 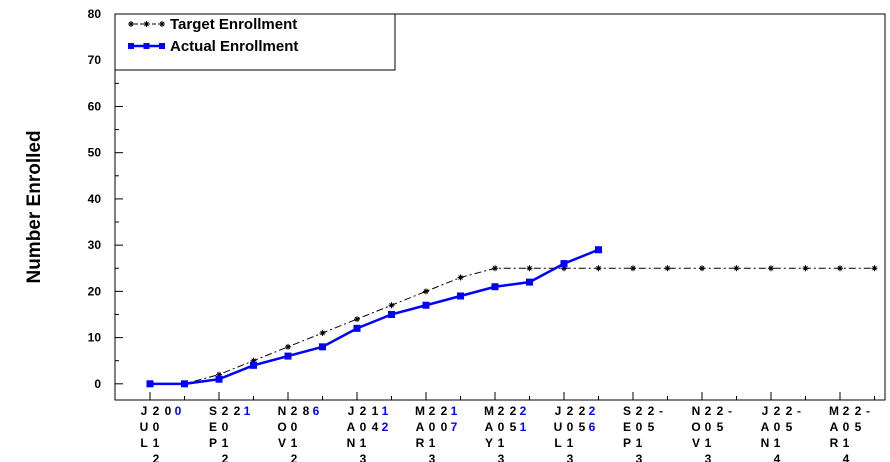 What do you see at coordinates (95, 338) in the screenshot?
I see `y-tick-label: 10` at bounding box center [95, 338].